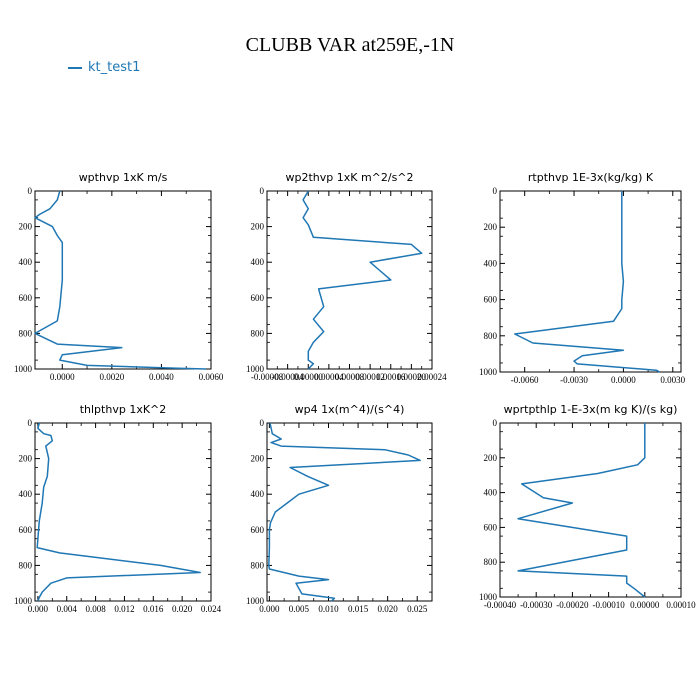 The height and width of the screenshot is (700, 700). Describe the element at coordinates (491, 263) in the screenshot. I see `panel-3-ytick-label: 400` at that location.